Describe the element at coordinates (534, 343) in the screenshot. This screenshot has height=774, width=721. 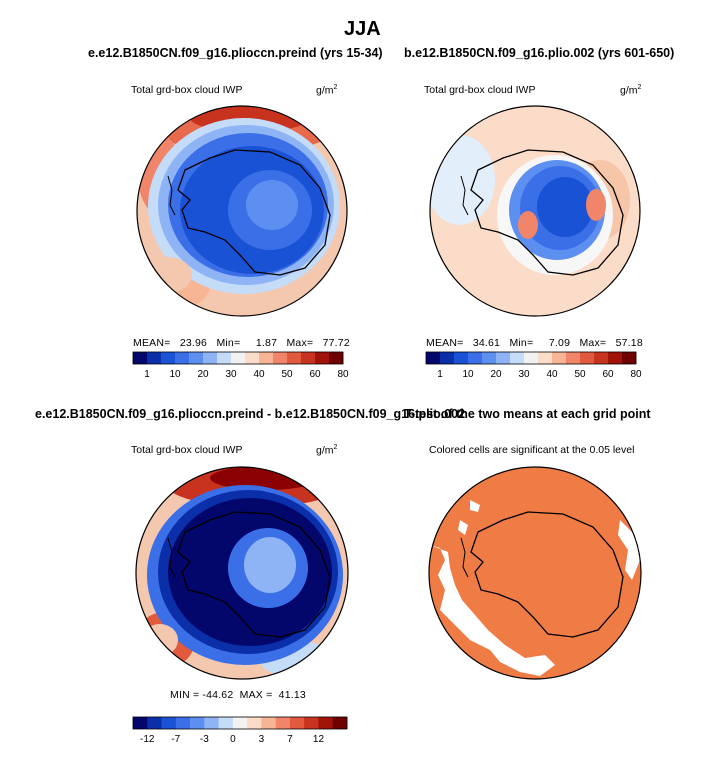
I see `panel-2-stats: MEAN= 34.61 Min= 7.09 Max= 57.18` at that location.